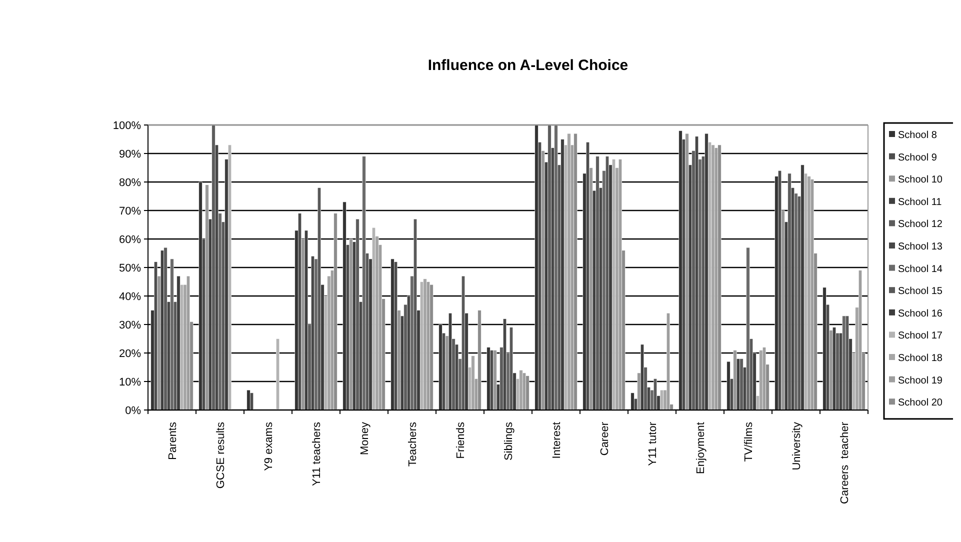  Describe the element at coordinates (130, 326) in the screenshot. I see `y-tick-label: 30%` at that location.